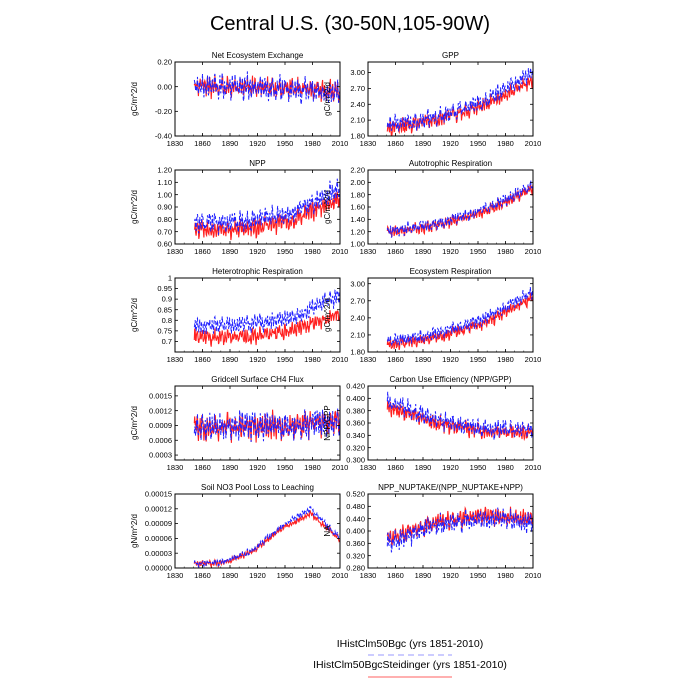 This screenshot has width=700, height=700. I want to click on y-tick-label: 0.80, so click(164, 219).